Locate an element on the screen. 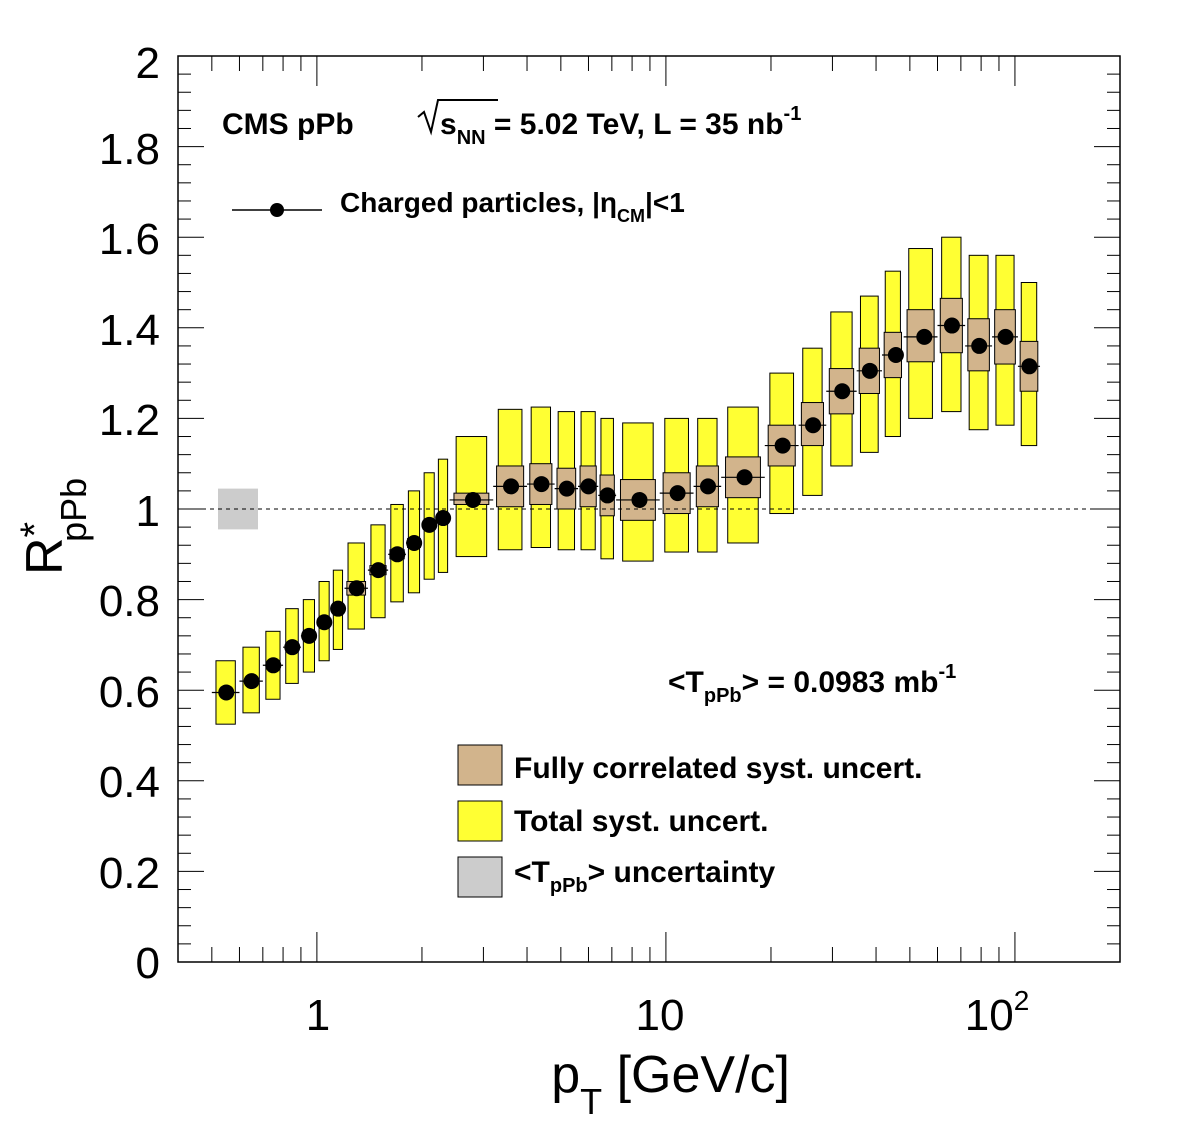 The width and height of the screenshot is (1181, 1133). x-tick-label-100: 102 is located at coordinates (997, 1012).